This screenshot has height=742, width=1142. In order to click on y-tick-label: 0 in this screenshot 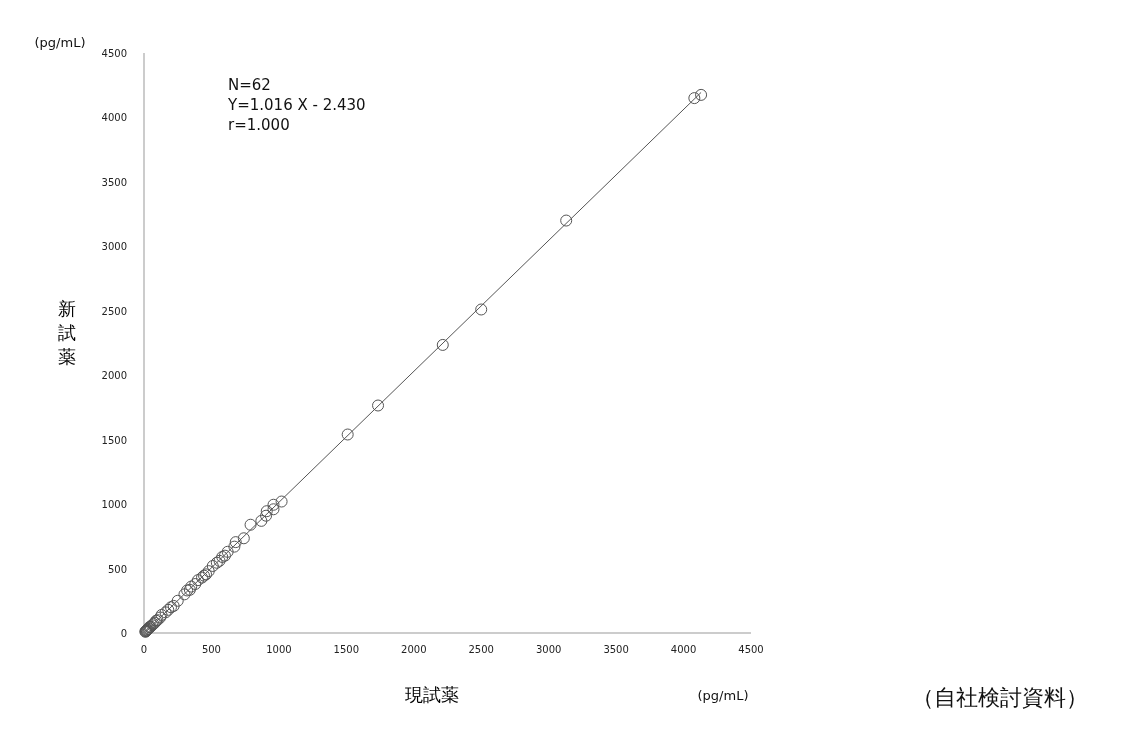, I will do `click(123, 633)`.